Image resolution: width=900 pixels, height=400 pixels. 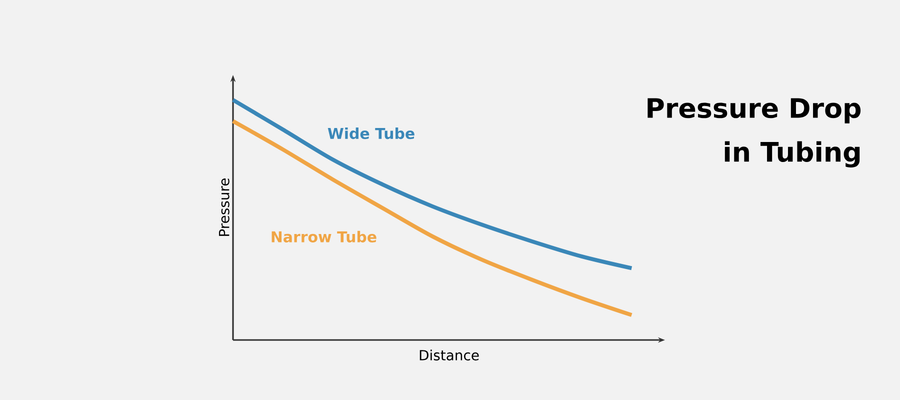 What do you see at coordinates (224, 207) in the screenshot?
I see `y-axis-title: Pressure` at bounding box center [224, 207].